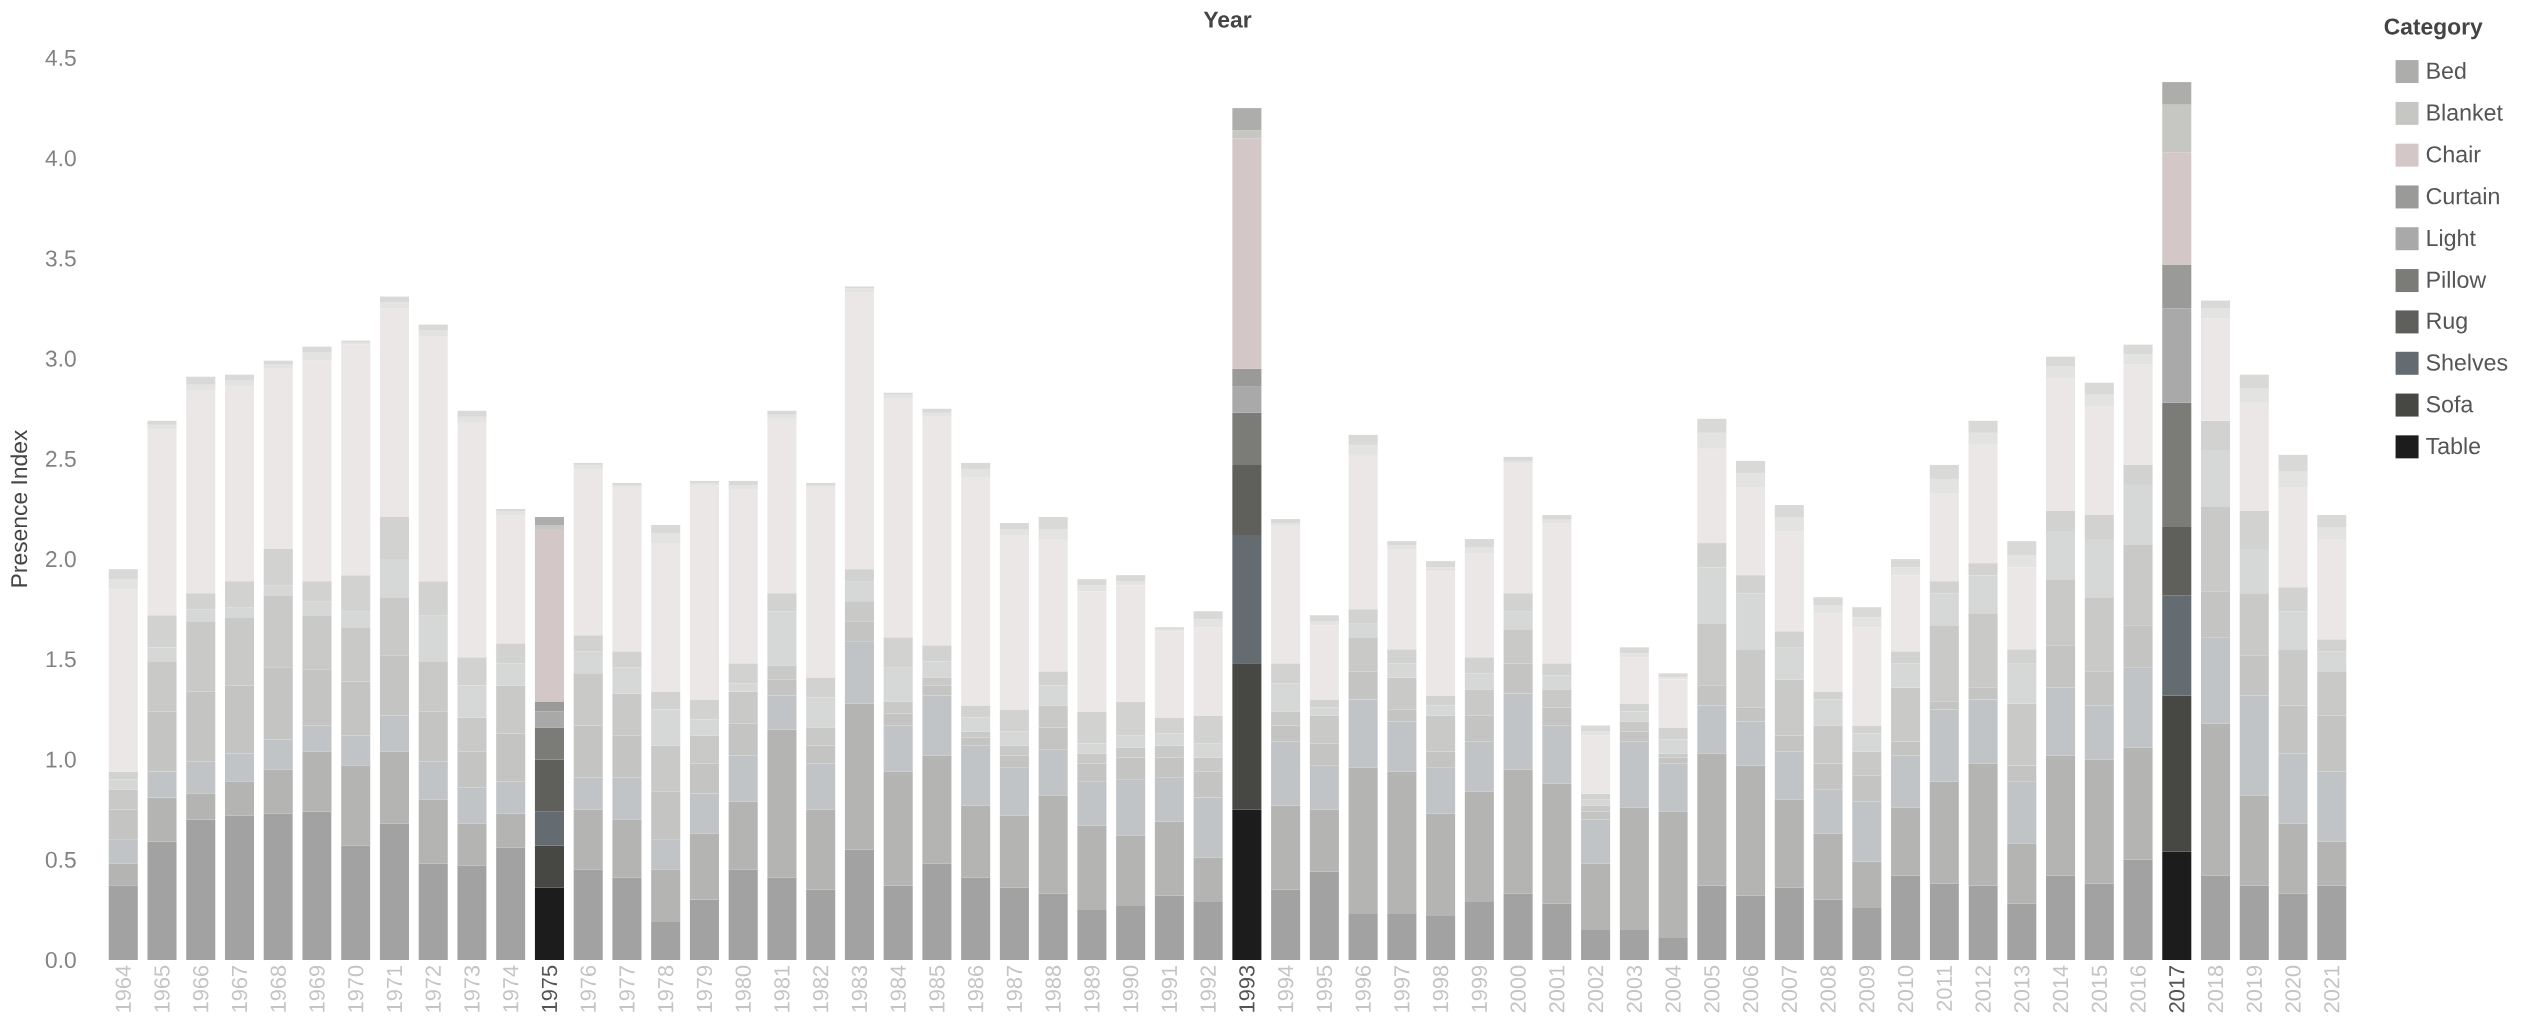  I want to click on x-tick-label: 2003, so click(1634, 989).